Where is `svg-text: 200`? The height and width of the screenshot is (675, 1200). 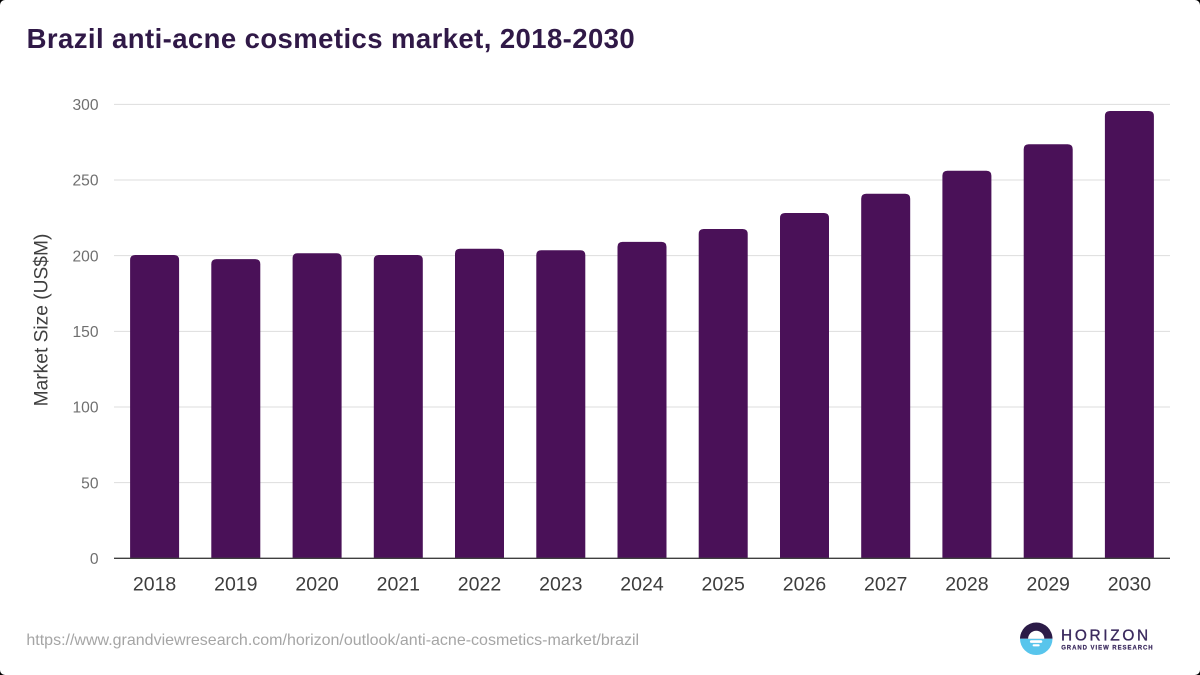 svg-text: 200 is located at coordinates (85, 256).